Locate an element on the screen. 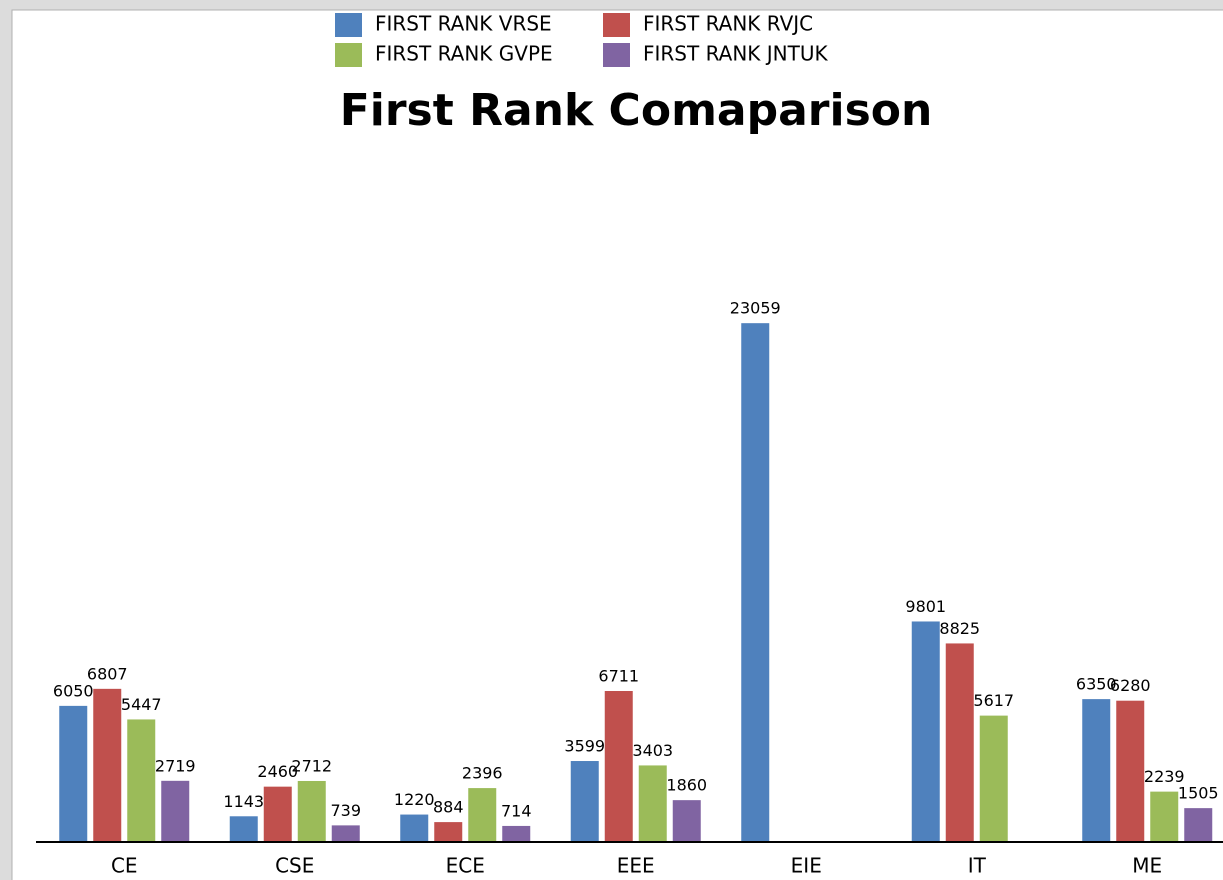 This screenshot has width=1223, height=880. value-label: 2712 is located at coordinates (311, 765).